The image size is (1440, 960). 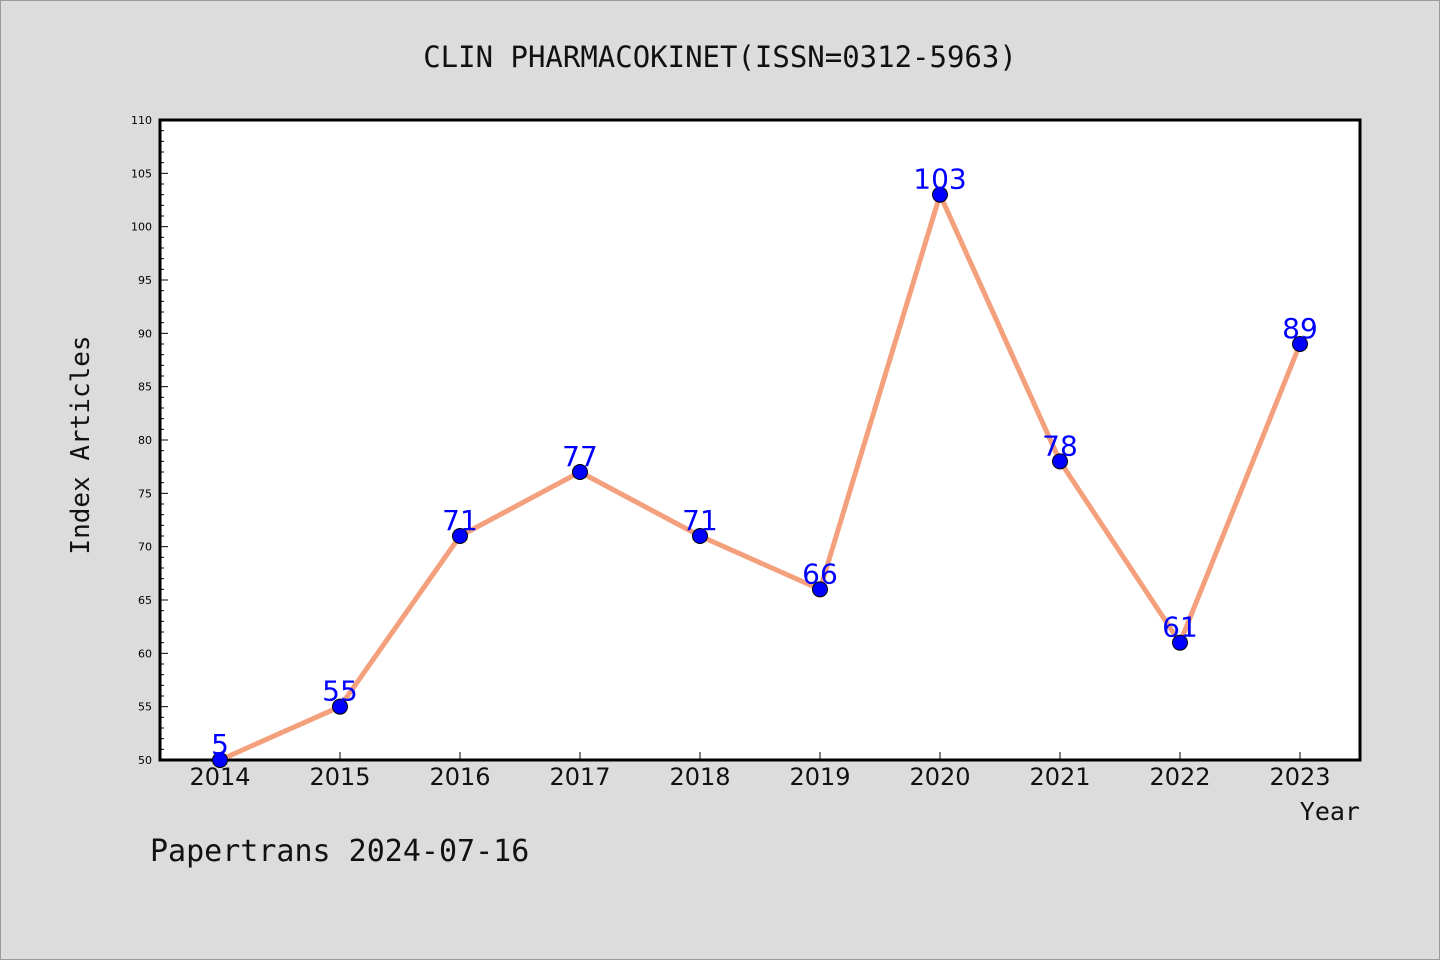 What do you see at coordinates (1179, 777) in the screenshot?
I see `x-tick-label: 2022` at bounding box center [1179, 777].